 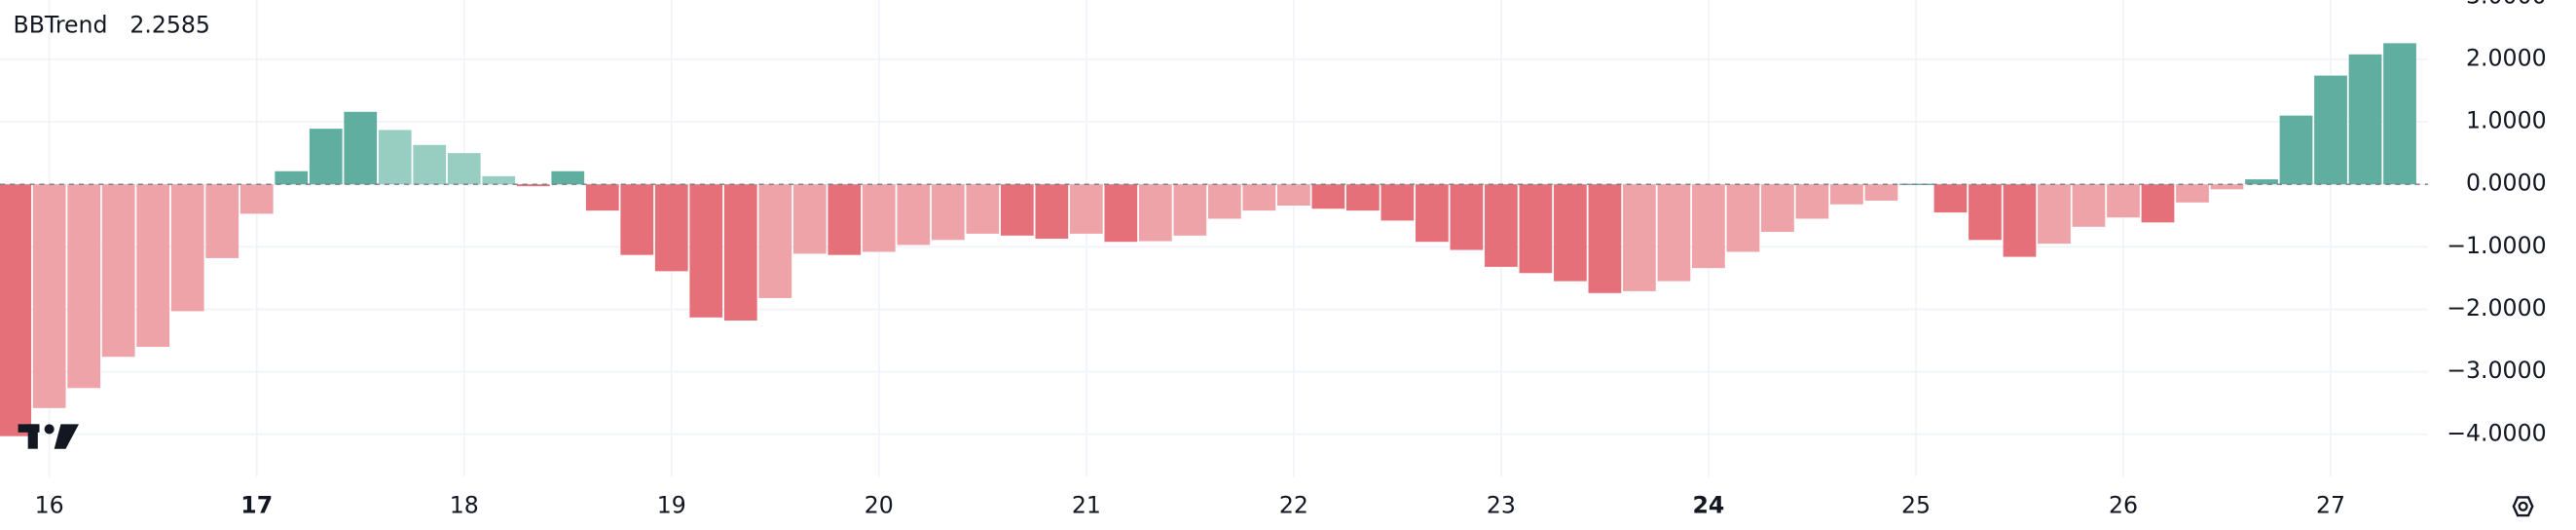 What do you see at coordinates (1709, 504) in the screenshot?
I see `x-tick-label: 24` at bounding box center [1709, 504].